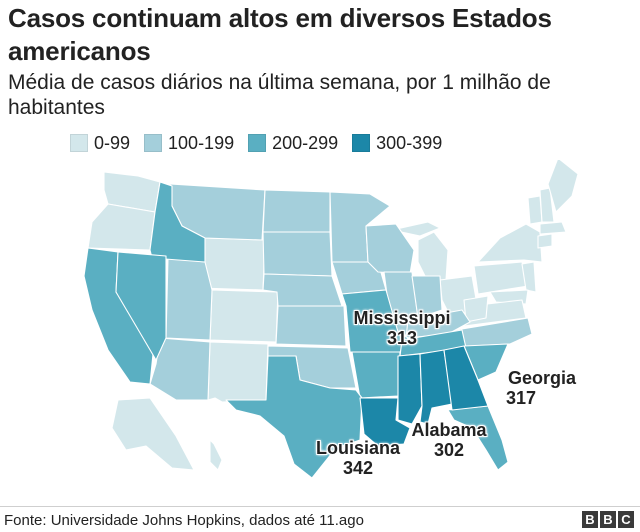  I want to click on label-georgia-name: Georgia, so click(542, 378).